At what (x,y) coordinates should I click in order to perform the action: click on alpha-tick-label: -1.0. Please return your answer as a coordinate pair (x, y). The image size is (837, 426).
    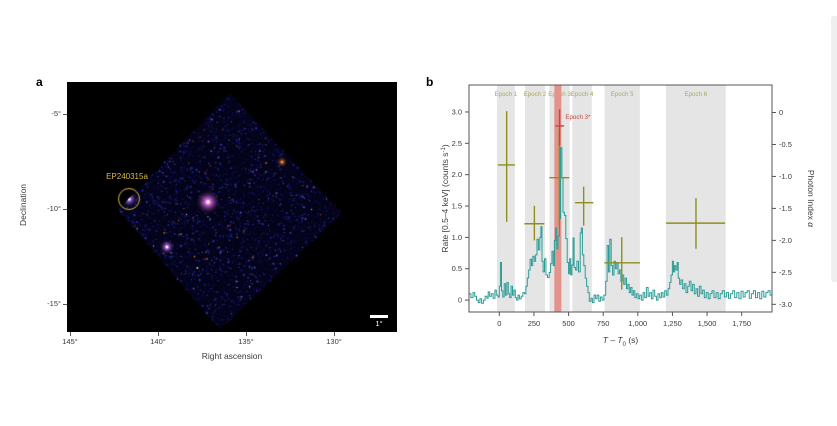
    Looking at the image, I should click on (785, 176).